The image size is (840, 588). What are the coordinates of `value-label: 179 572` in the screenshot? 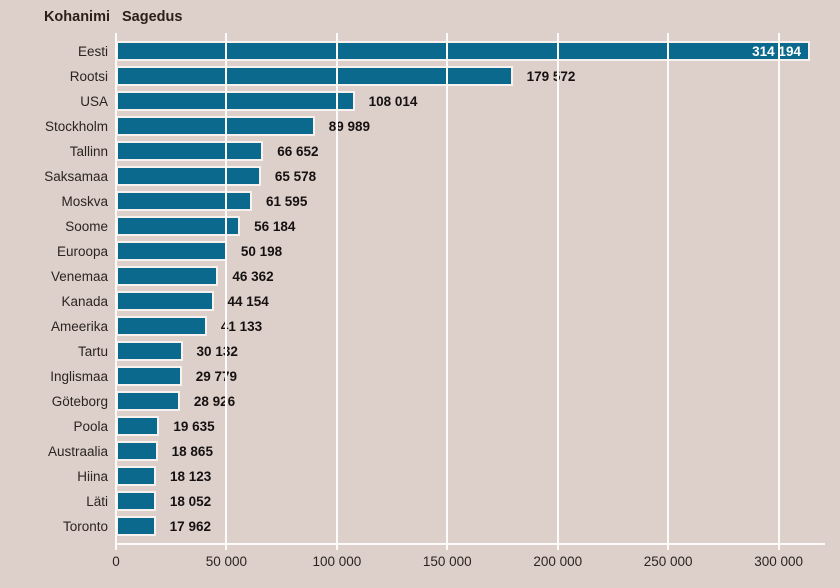 It's located at (551, 76).